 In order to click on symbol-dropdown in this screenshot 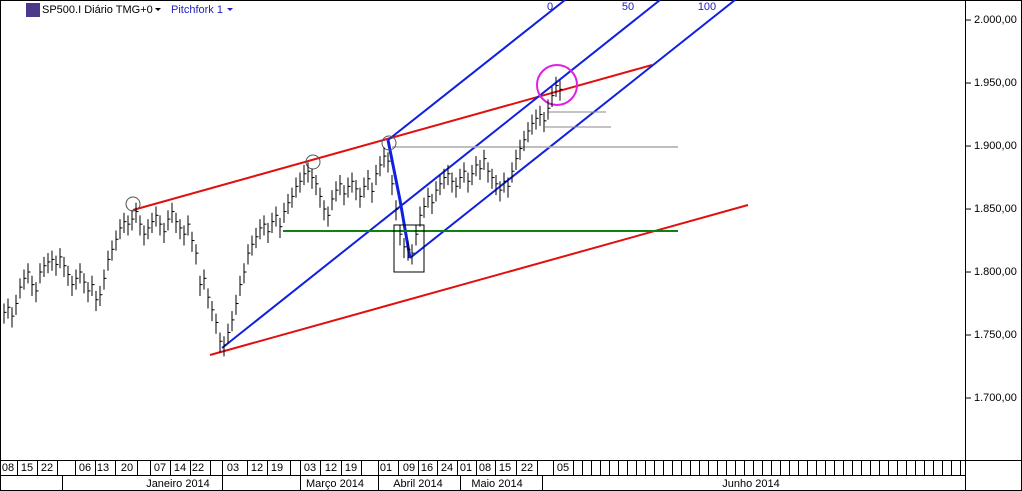, I will do `click(158, 9)`.